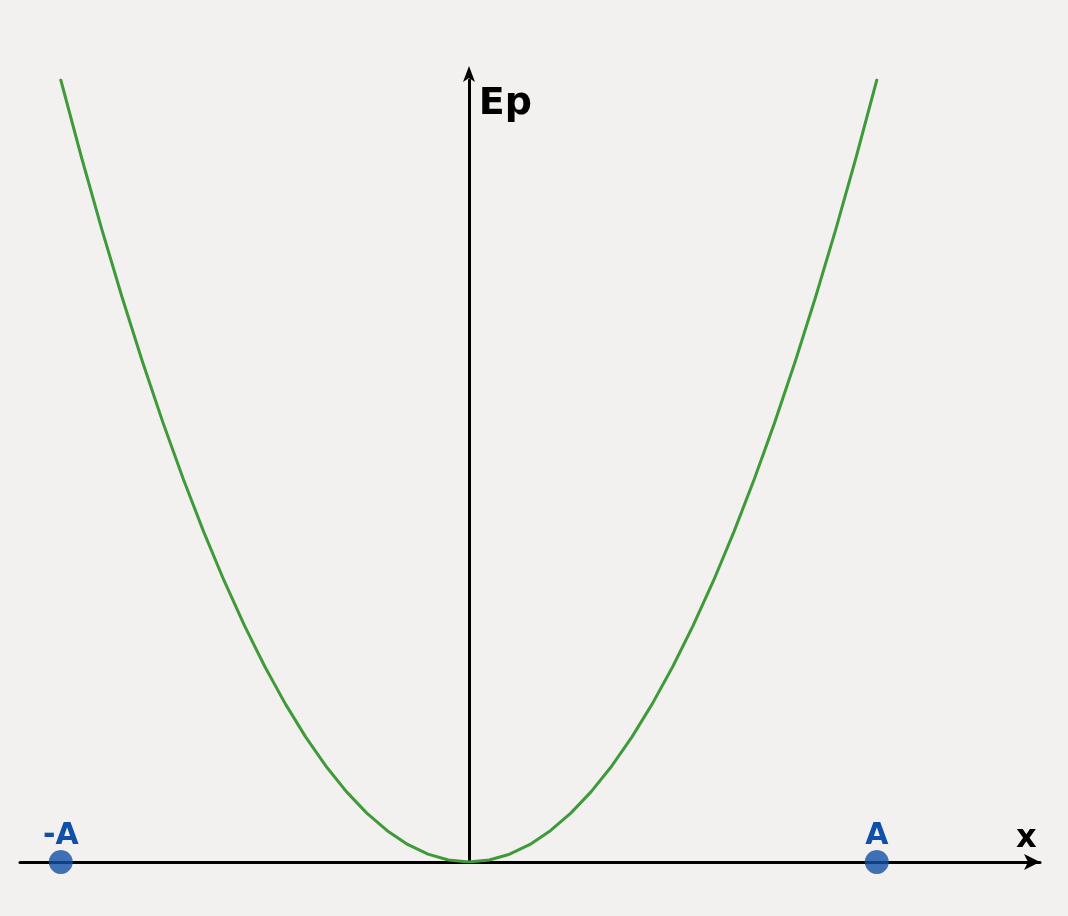  What do you see at coordinates (505, 101) in the screenshot?
I see `y-axis-title: Ep` at bounding box center [505, 101].